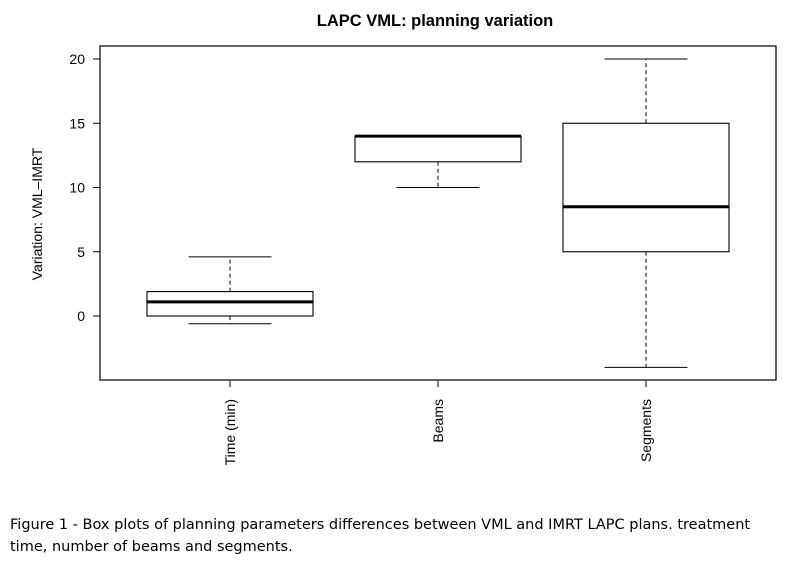 The height and width of the screenshot is (562, 790). What do you see at coordinates (230, 432) in the screenshot?
I see `x-tick-label: Time (min)` at bounding box center [230, 432].